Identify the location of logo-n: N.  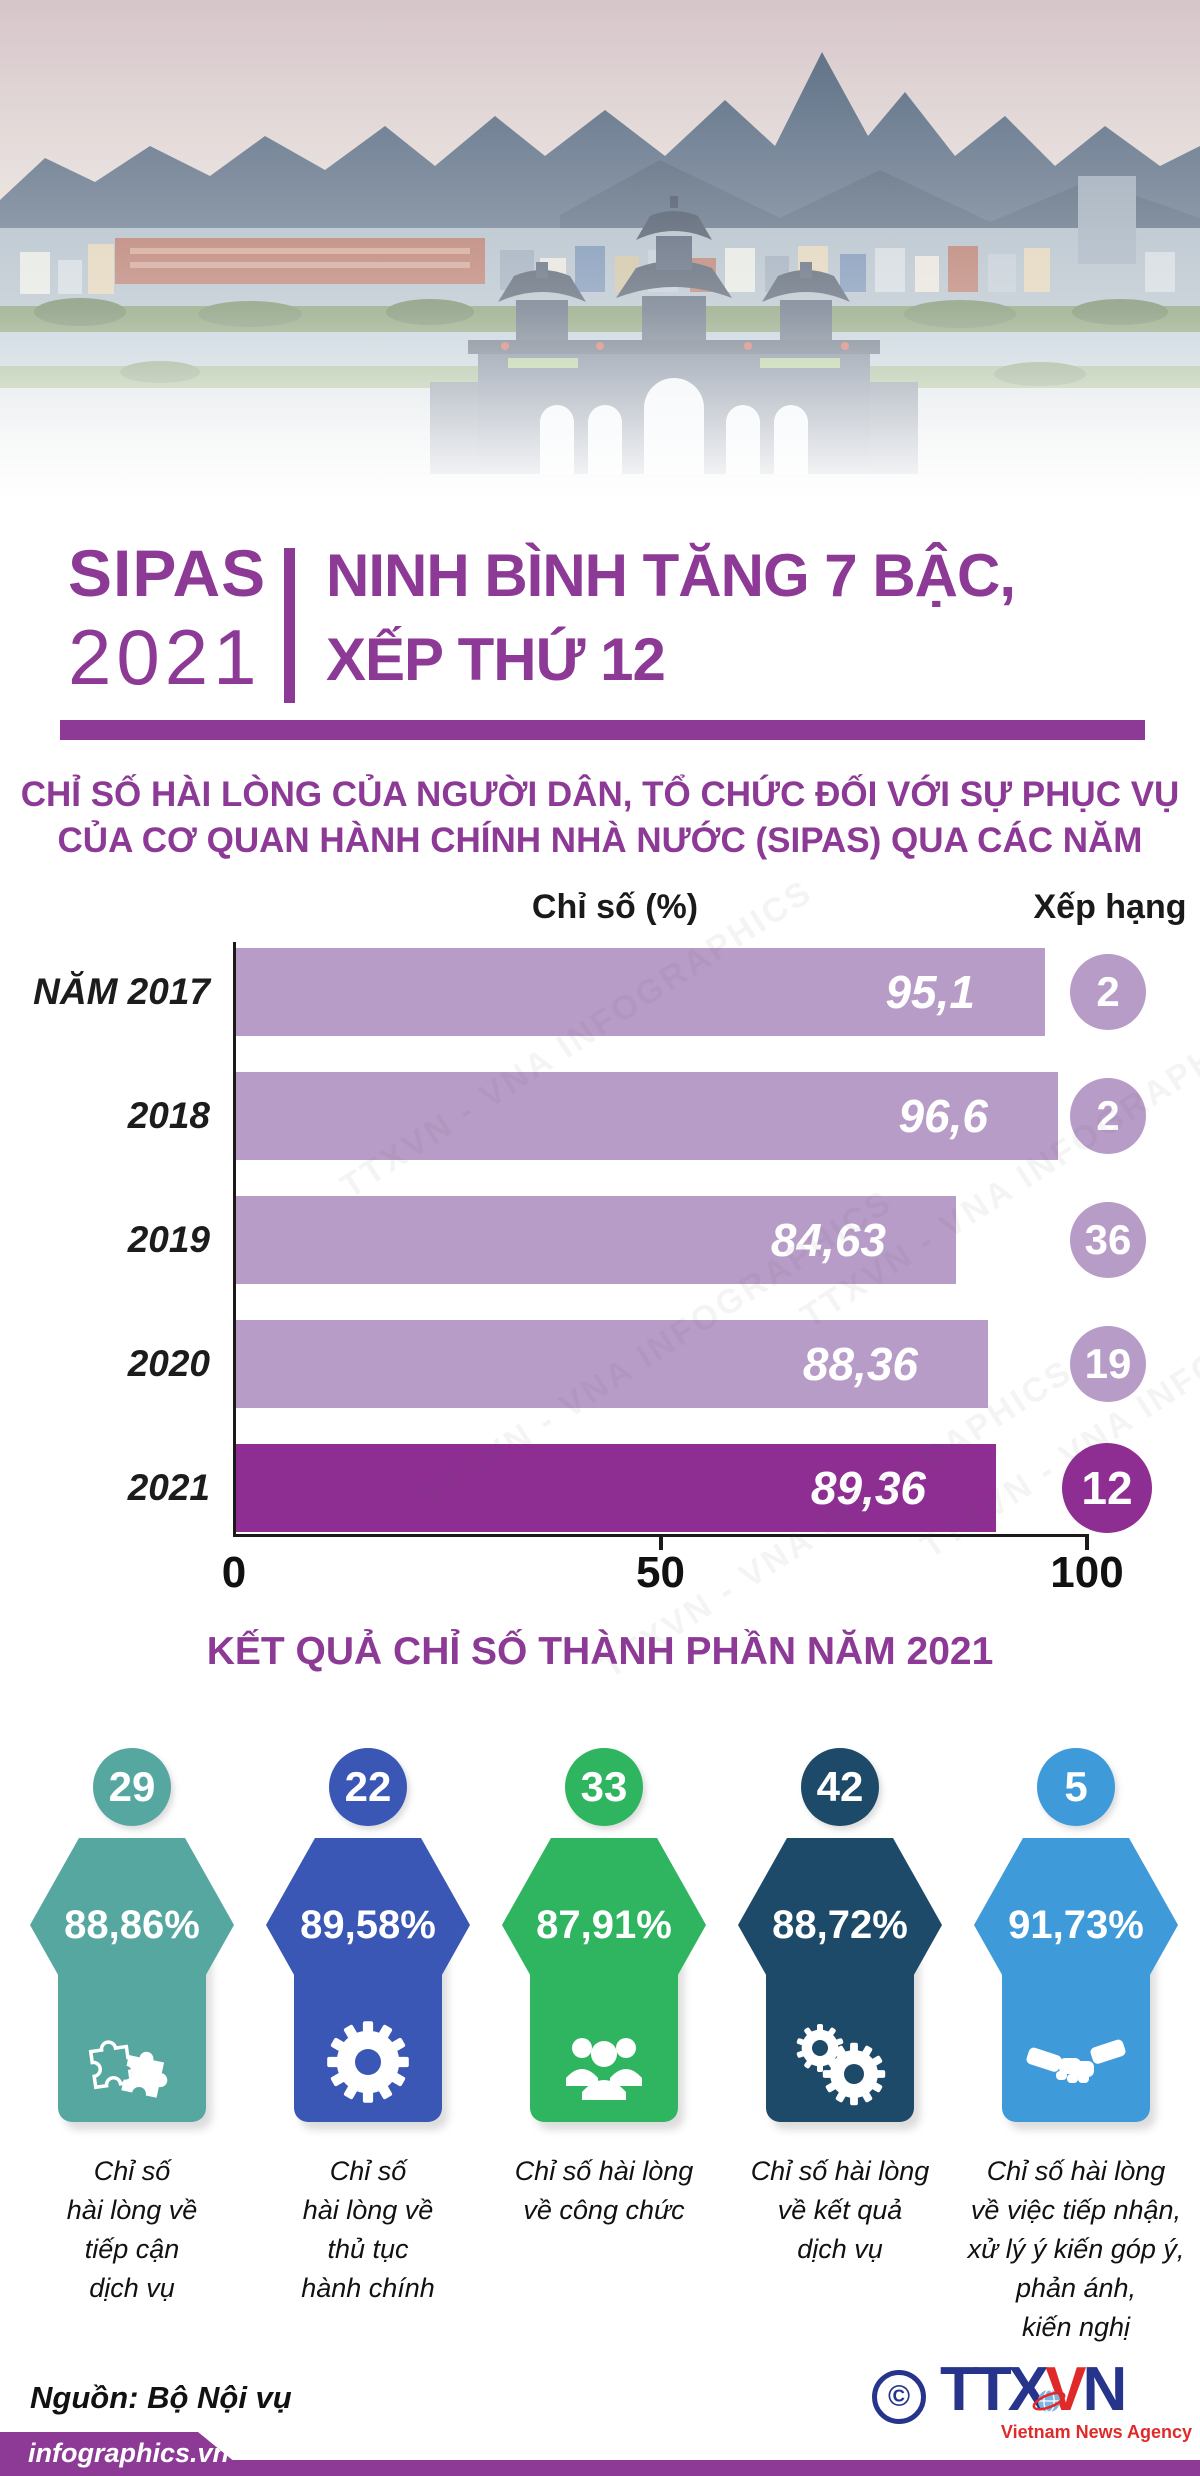
(1104, 2389).